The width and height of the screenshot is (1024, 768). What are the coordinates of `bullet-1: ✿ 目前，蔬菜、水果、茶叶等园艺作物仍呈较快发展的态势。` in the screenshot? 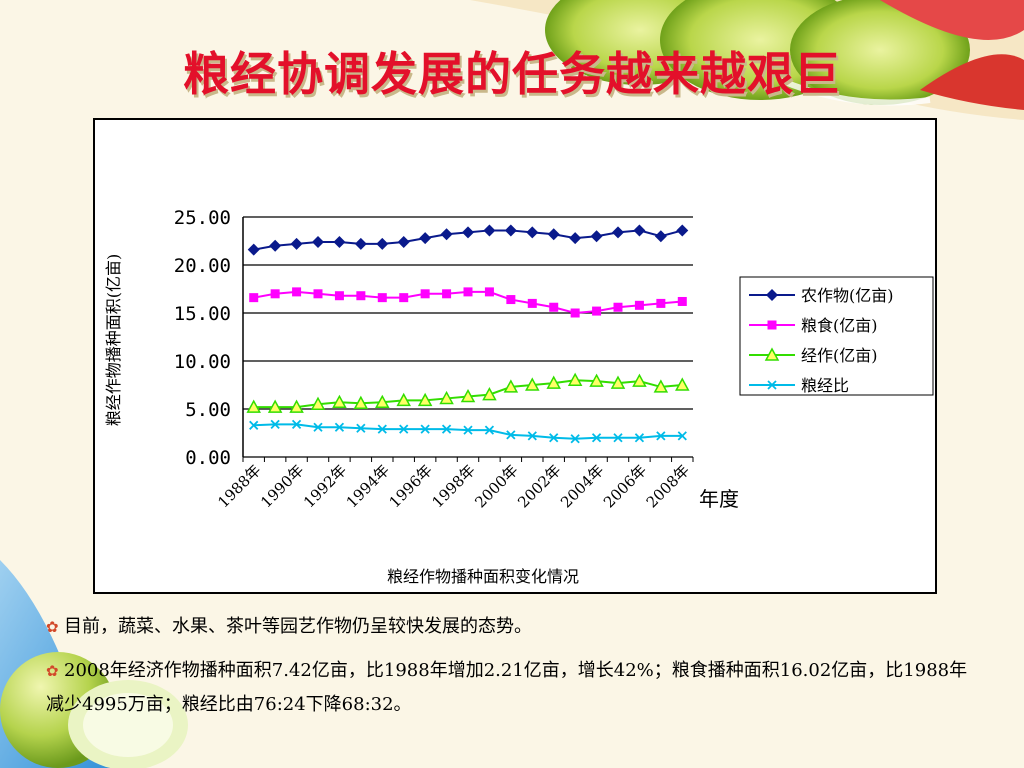 It's located at (511, 627).